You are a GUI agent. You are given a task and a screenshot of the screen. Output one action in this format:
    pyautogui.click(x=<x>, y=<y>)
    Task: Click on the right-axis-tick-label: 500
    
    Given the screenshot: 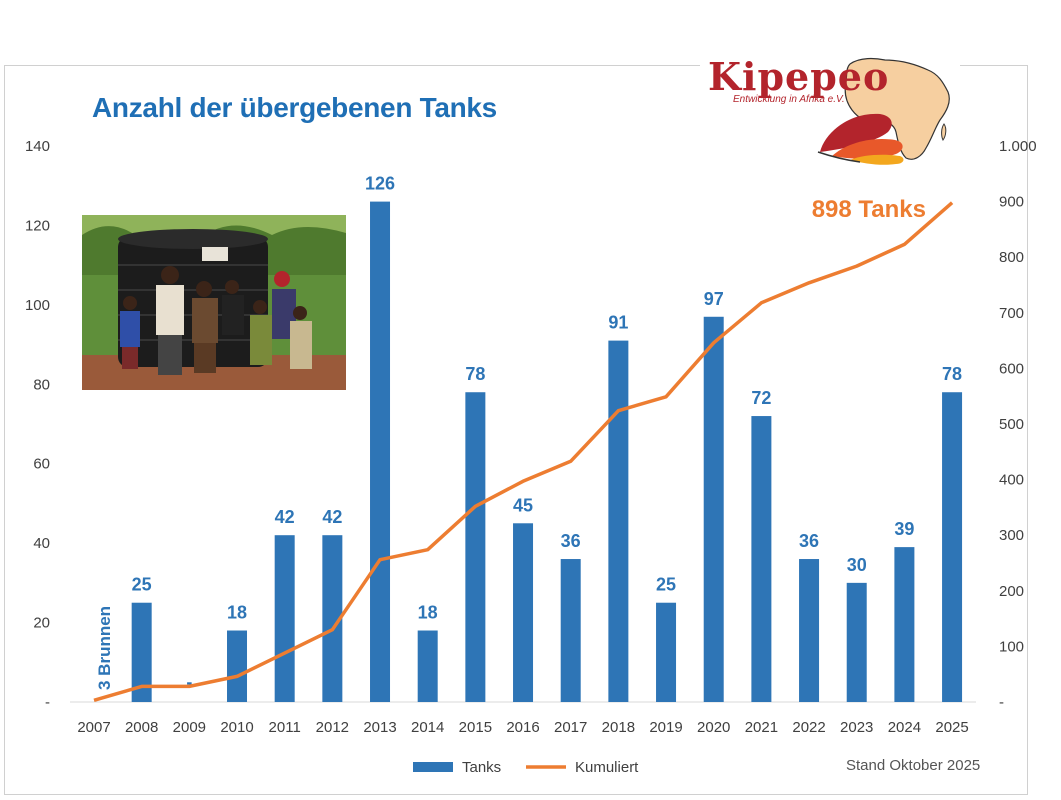 What is the action you would take?
    pyautogui.click(x=1011, y=424)
    